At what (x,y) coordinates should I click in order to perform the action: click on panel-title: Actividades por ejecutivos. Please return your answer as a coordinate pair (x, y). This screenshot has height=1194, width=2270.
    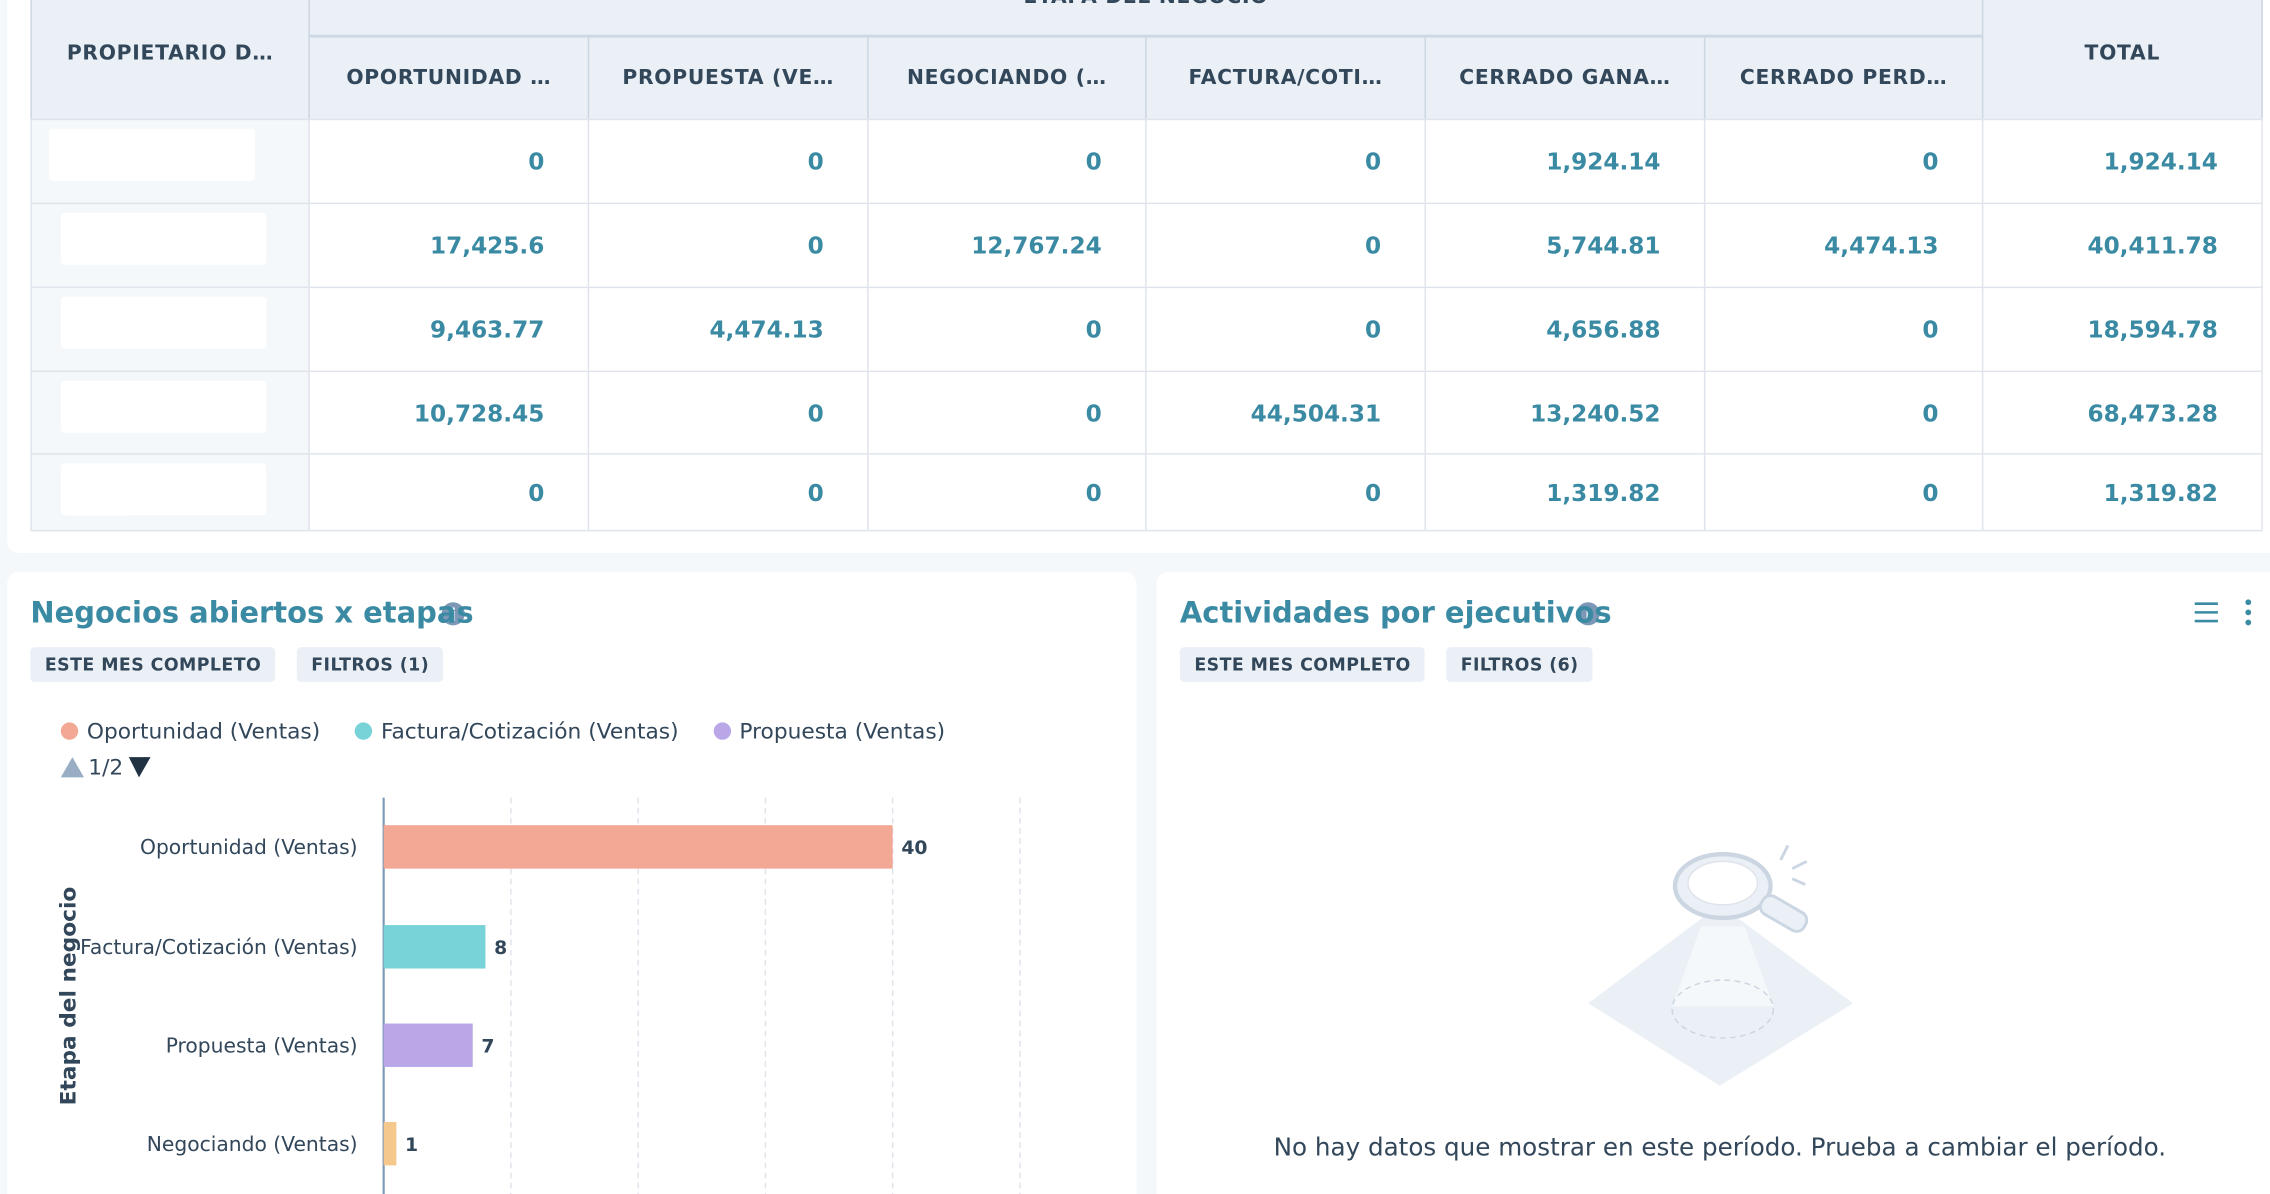
    Looking at the image, I should click on (1395, 612).